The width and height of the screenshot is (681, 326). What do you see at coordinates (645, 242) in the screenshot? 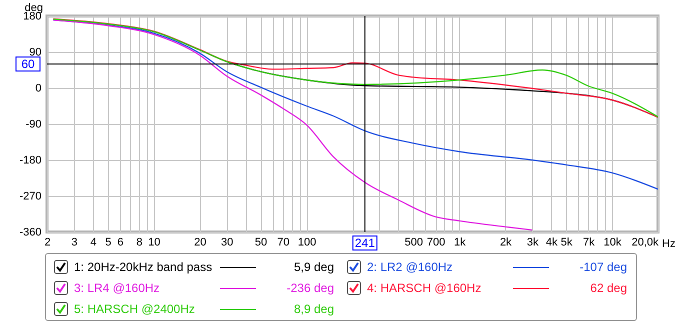
I see `x-tick-label: 20,0k` at bounding box center [645, 242].